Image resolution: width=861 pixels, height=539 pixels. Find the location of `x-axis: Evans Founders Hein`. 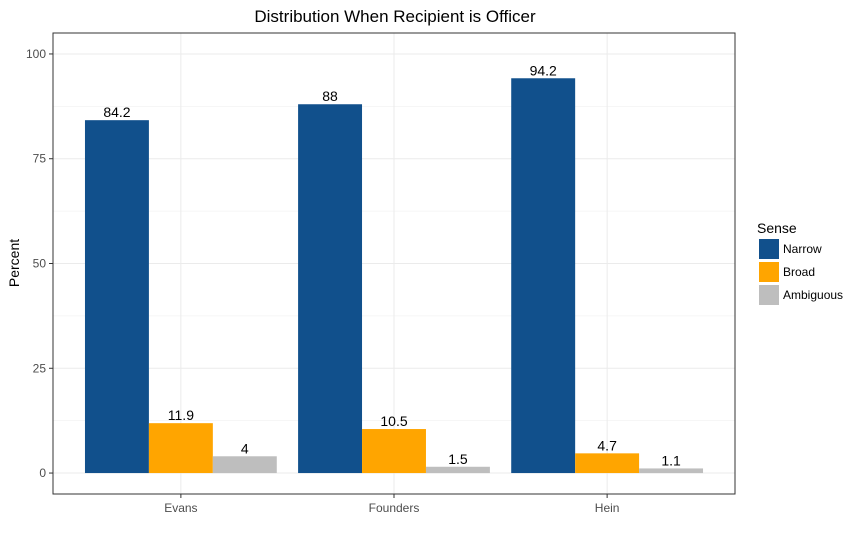

x-axis: Evans Founders Hein is located at coordinates (391, 504).